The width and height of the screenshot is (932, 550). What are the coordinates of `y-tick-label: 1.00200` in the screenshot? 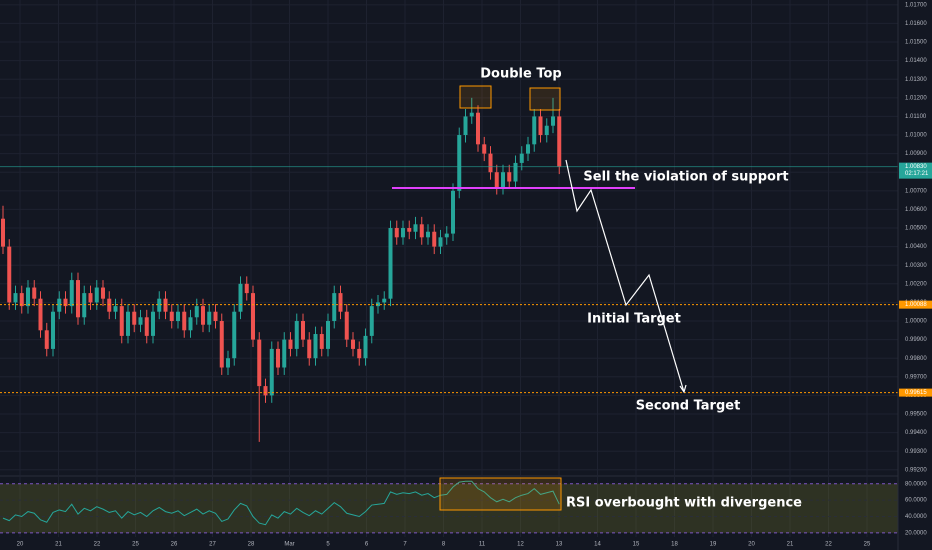 It's located at (916, 284).